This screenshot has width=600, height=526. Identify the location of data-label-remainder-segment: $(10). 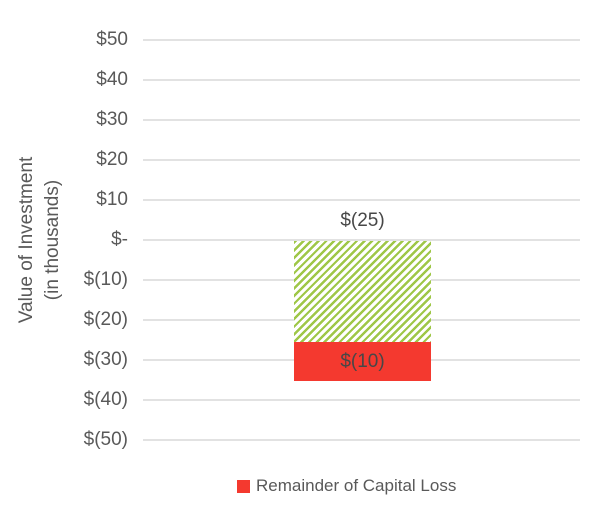
(362, 361).